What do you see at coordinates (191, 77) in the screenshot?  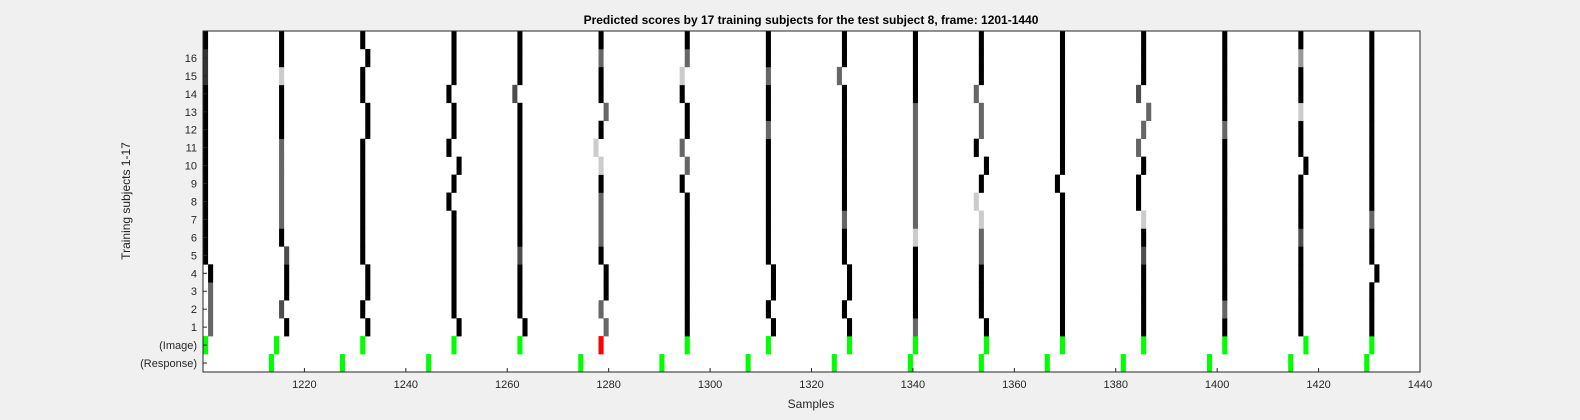 I see `y-tick-label: 15` at bounding box center [191, 77].